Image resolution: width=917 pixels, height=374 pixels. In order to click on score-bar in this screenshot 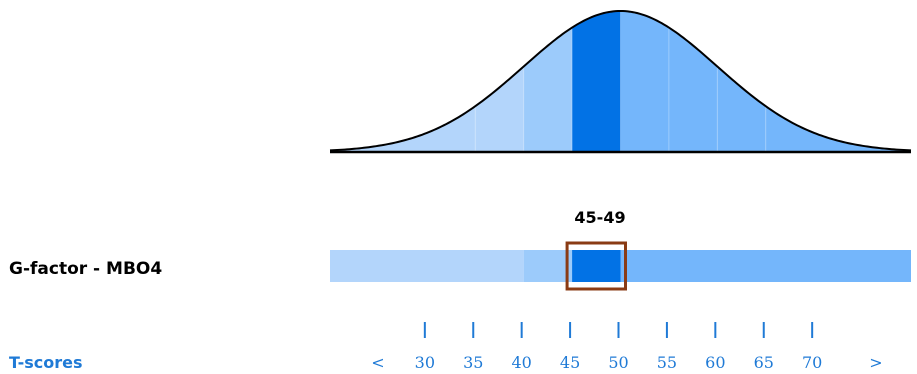, I will do `click(620, 266)`.